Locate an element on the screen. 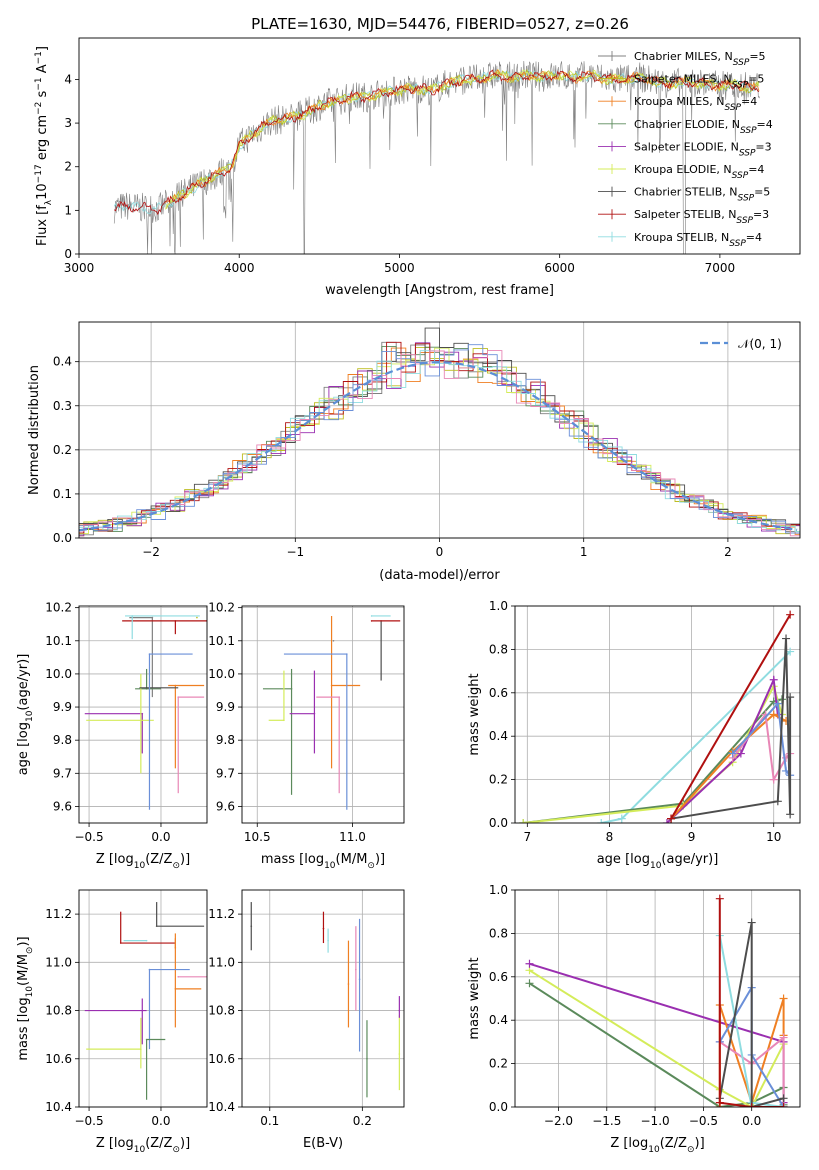 The height and width of the screenshot is (1170, 819). label-part: age [log is located at coordinates (623, 859).